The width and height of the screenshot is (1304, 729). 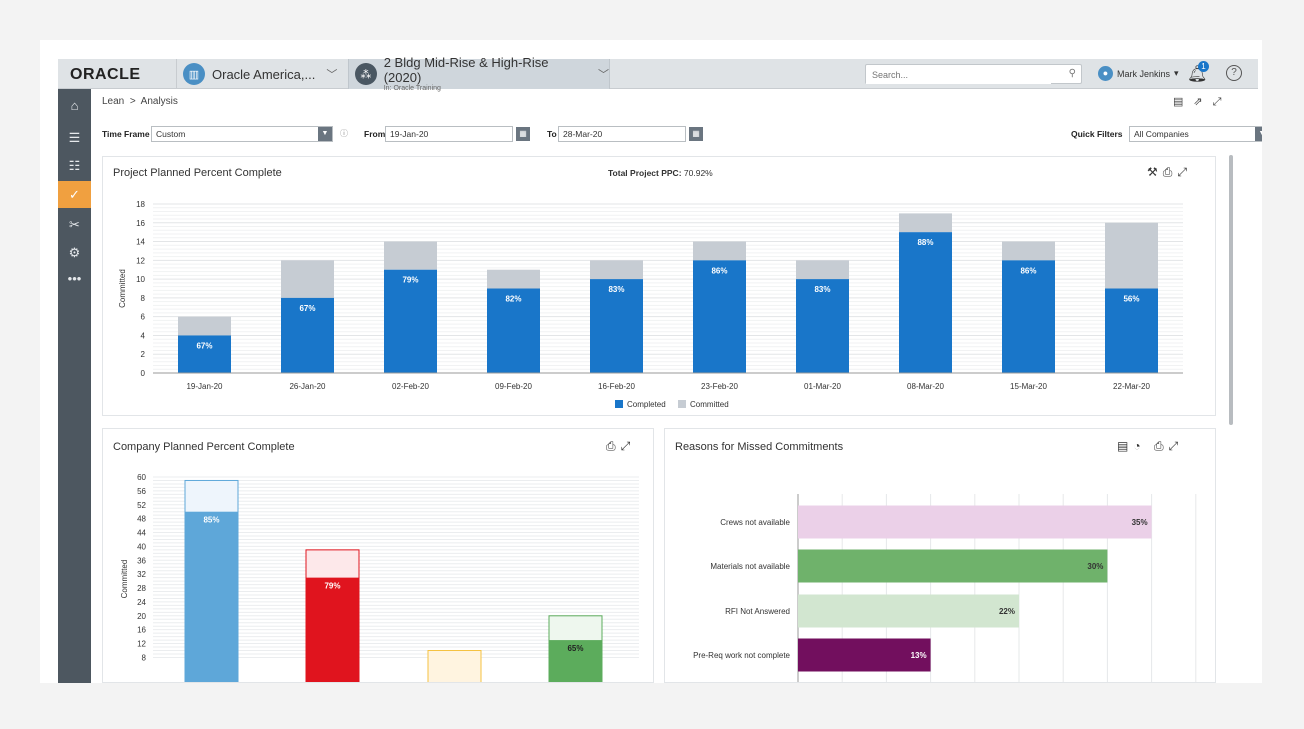 What do you see at coordinates (74, 137) in the screenshot?
I see `list-icon: ☰` at bounding box center [74, 137].